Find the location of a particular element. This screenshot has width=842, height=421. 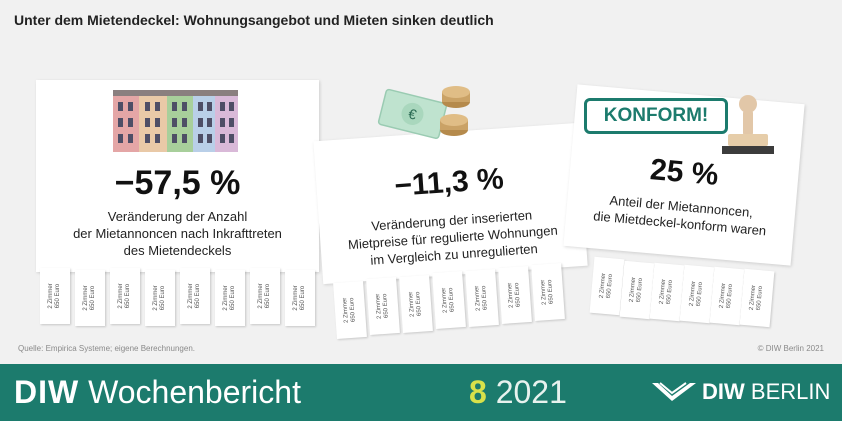

footer-bar: DIW Wochenbericht 8 2021 DIW BERLIN is located at coordinates (421, 392).